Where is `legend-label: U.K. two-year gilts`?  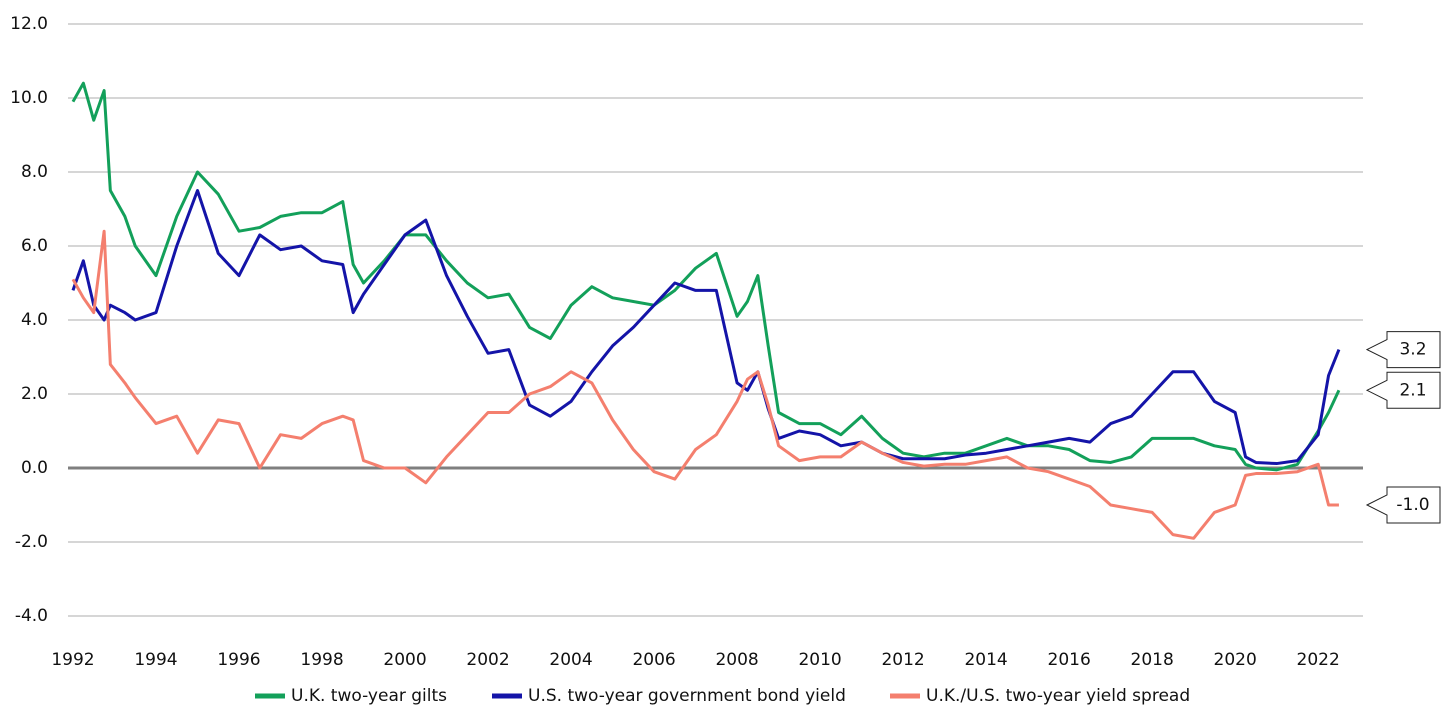
legend-label: U.K. two-year gilts is located at coordinates (369, 696).